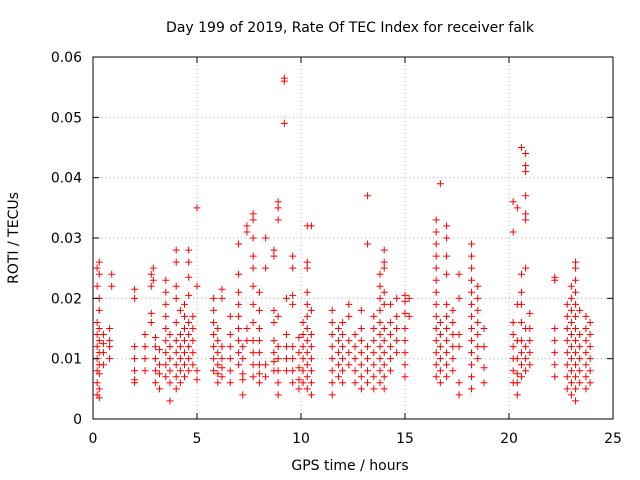  Describe the element at coordinates (66, 179) in the screenshot. I see `y-tick-label: 0.04` at that location.